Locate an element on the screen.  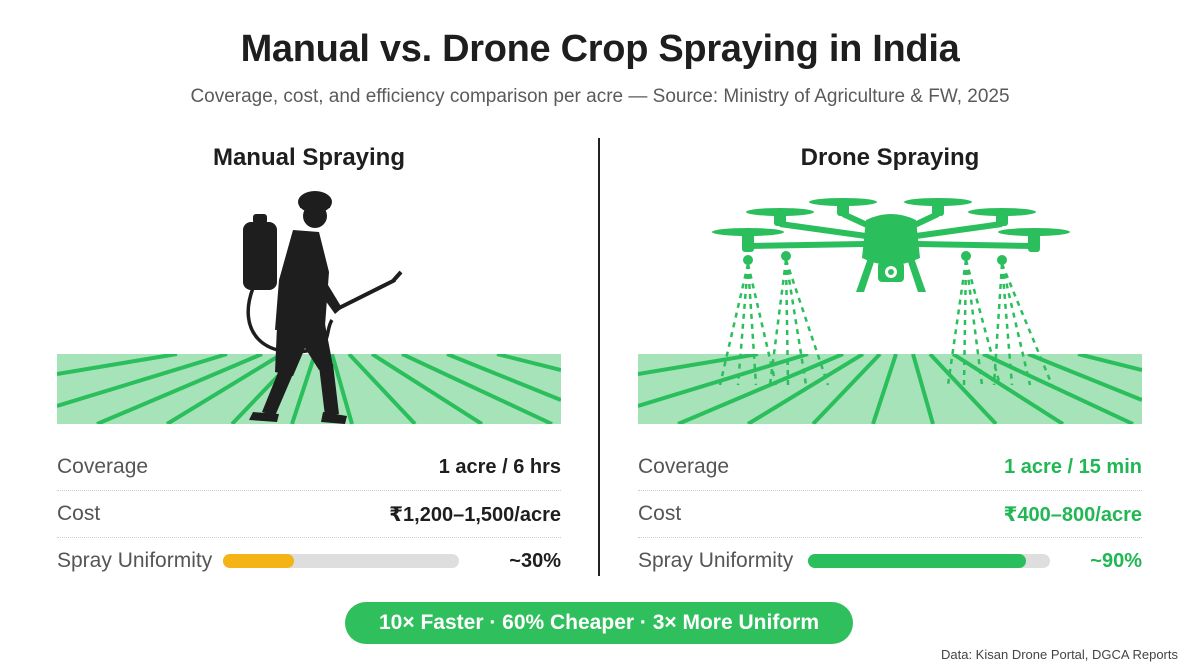
manual-cost-label: Cost is located at coordinates (79, 513).